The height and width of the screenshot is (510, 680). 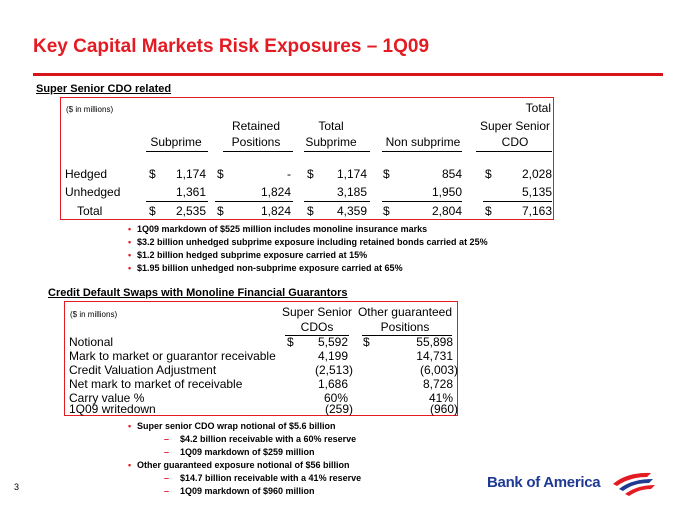 I want to click on cell-value: 4,199, so click(x=332, y=356).